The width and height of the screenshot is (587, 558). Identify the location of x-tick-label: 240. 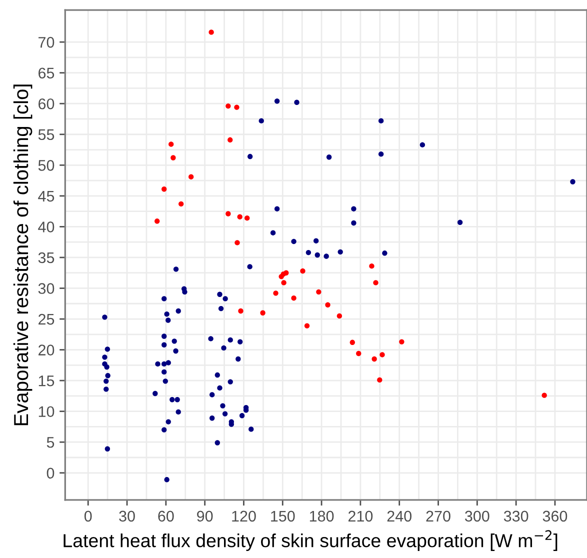
(399, 516).